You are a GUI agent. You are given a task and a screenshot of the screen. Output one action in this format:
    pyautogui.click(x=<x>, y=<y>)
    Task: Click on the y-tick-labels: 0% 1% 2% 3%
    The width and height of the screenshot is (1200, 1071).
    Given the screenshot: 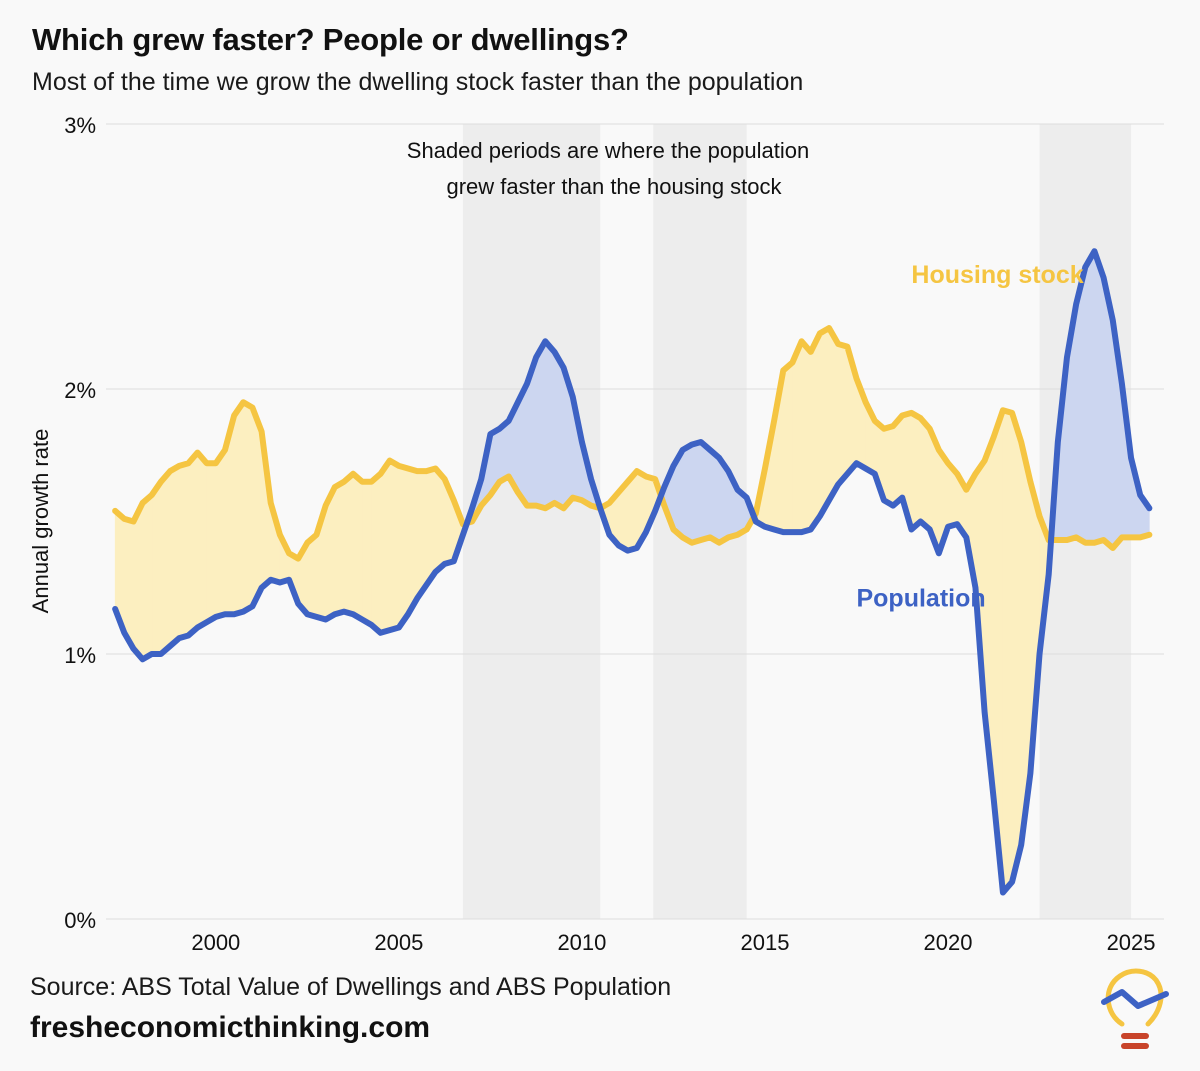 What is the action you would take?
    pyautogui.click(x=80, y=523)
    